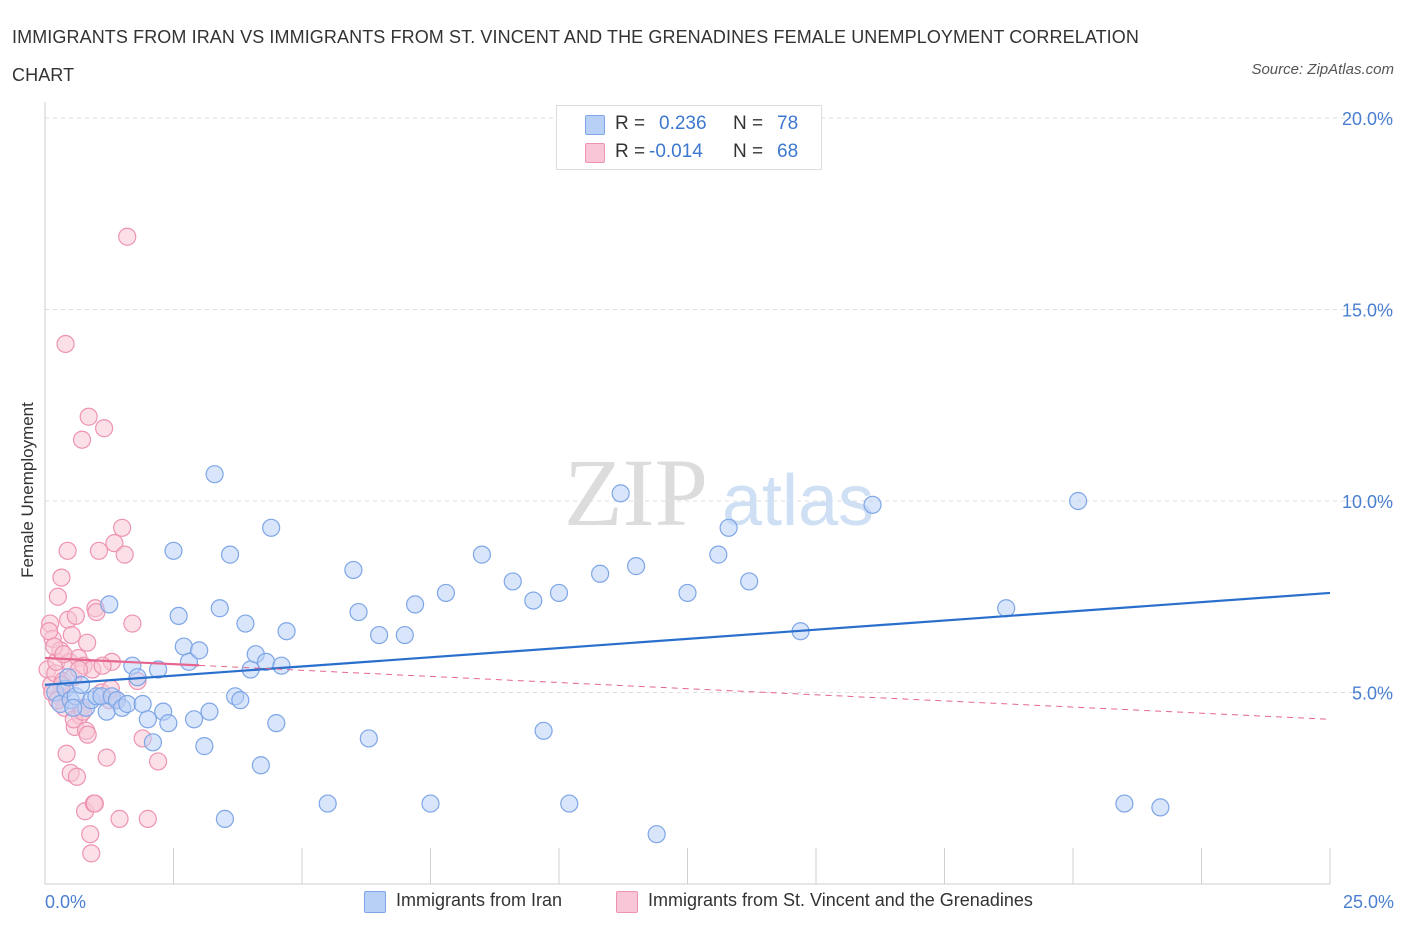 The height and width of the screenshot is (930, 1406). What do you see at coordinates (689, 137) in the screenshot?
I see `correlation-legend: R = 0.236 N = 78 R = -0.014 N = 68` at bounding box center [689, 137].